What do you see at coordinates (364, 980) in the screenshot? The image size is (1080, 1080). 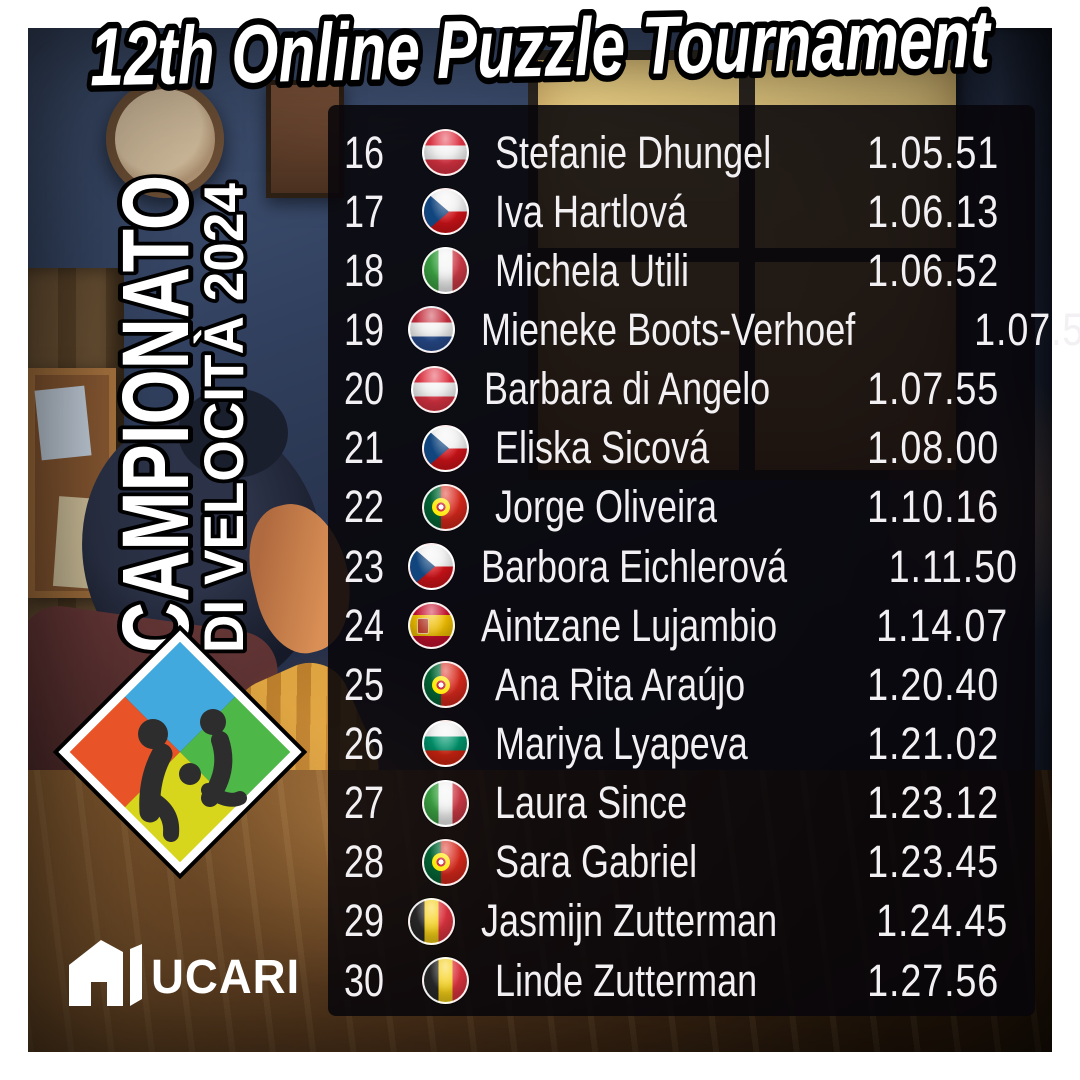 I see `rank-number: 30` at bounding box center [364, 980].